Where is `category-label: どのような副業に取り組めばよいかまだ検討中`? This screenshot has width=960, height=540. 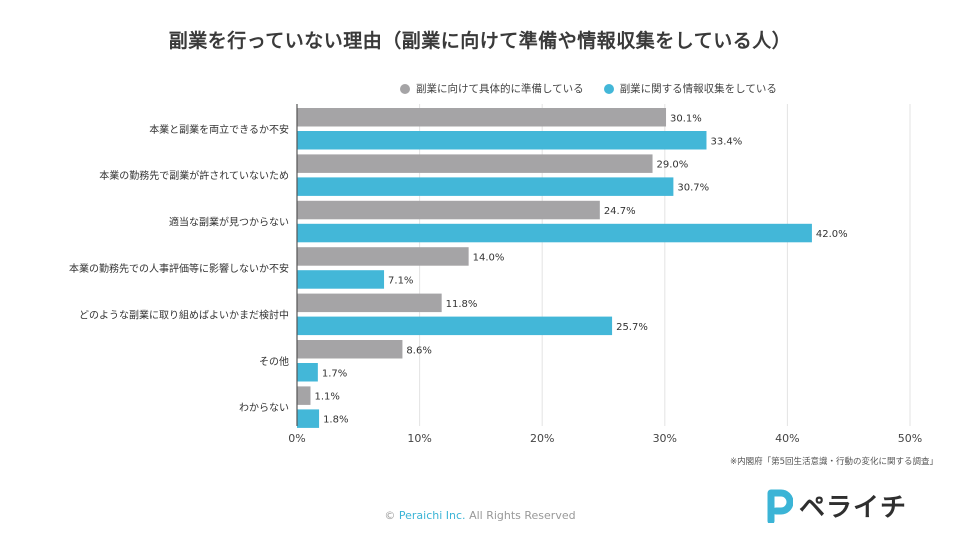
category-label: どのような副業に取り組めばよいかまだ検討中 is located at coordinates (184, 314).